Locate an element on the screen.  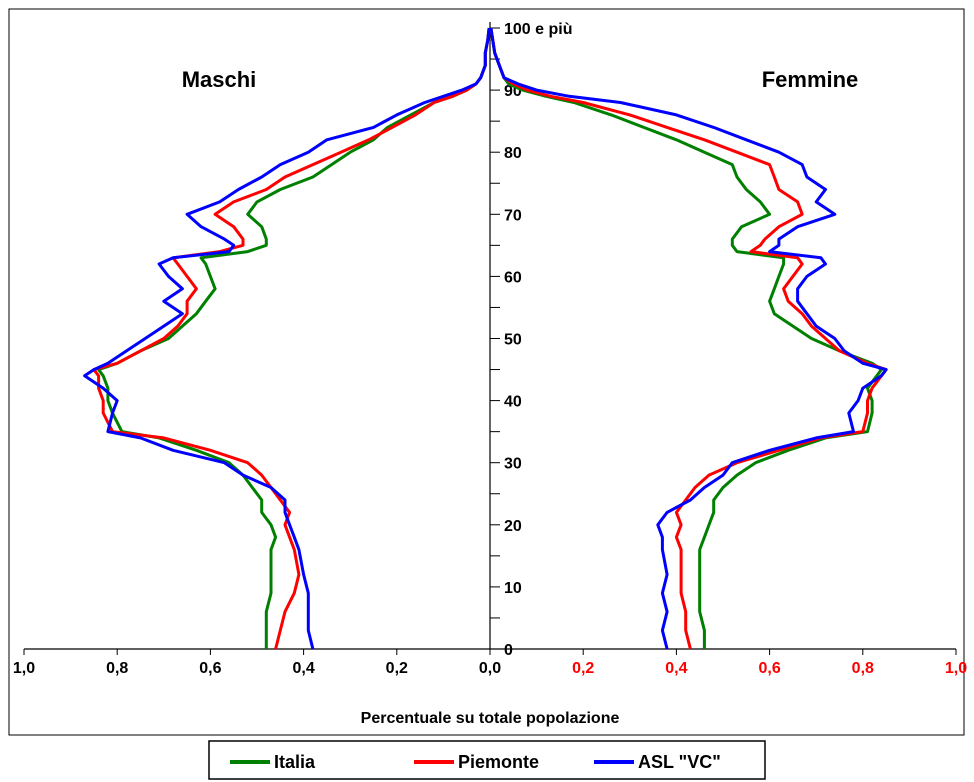
x-tick-label: 0,0 is located at coordinates (490, 668).